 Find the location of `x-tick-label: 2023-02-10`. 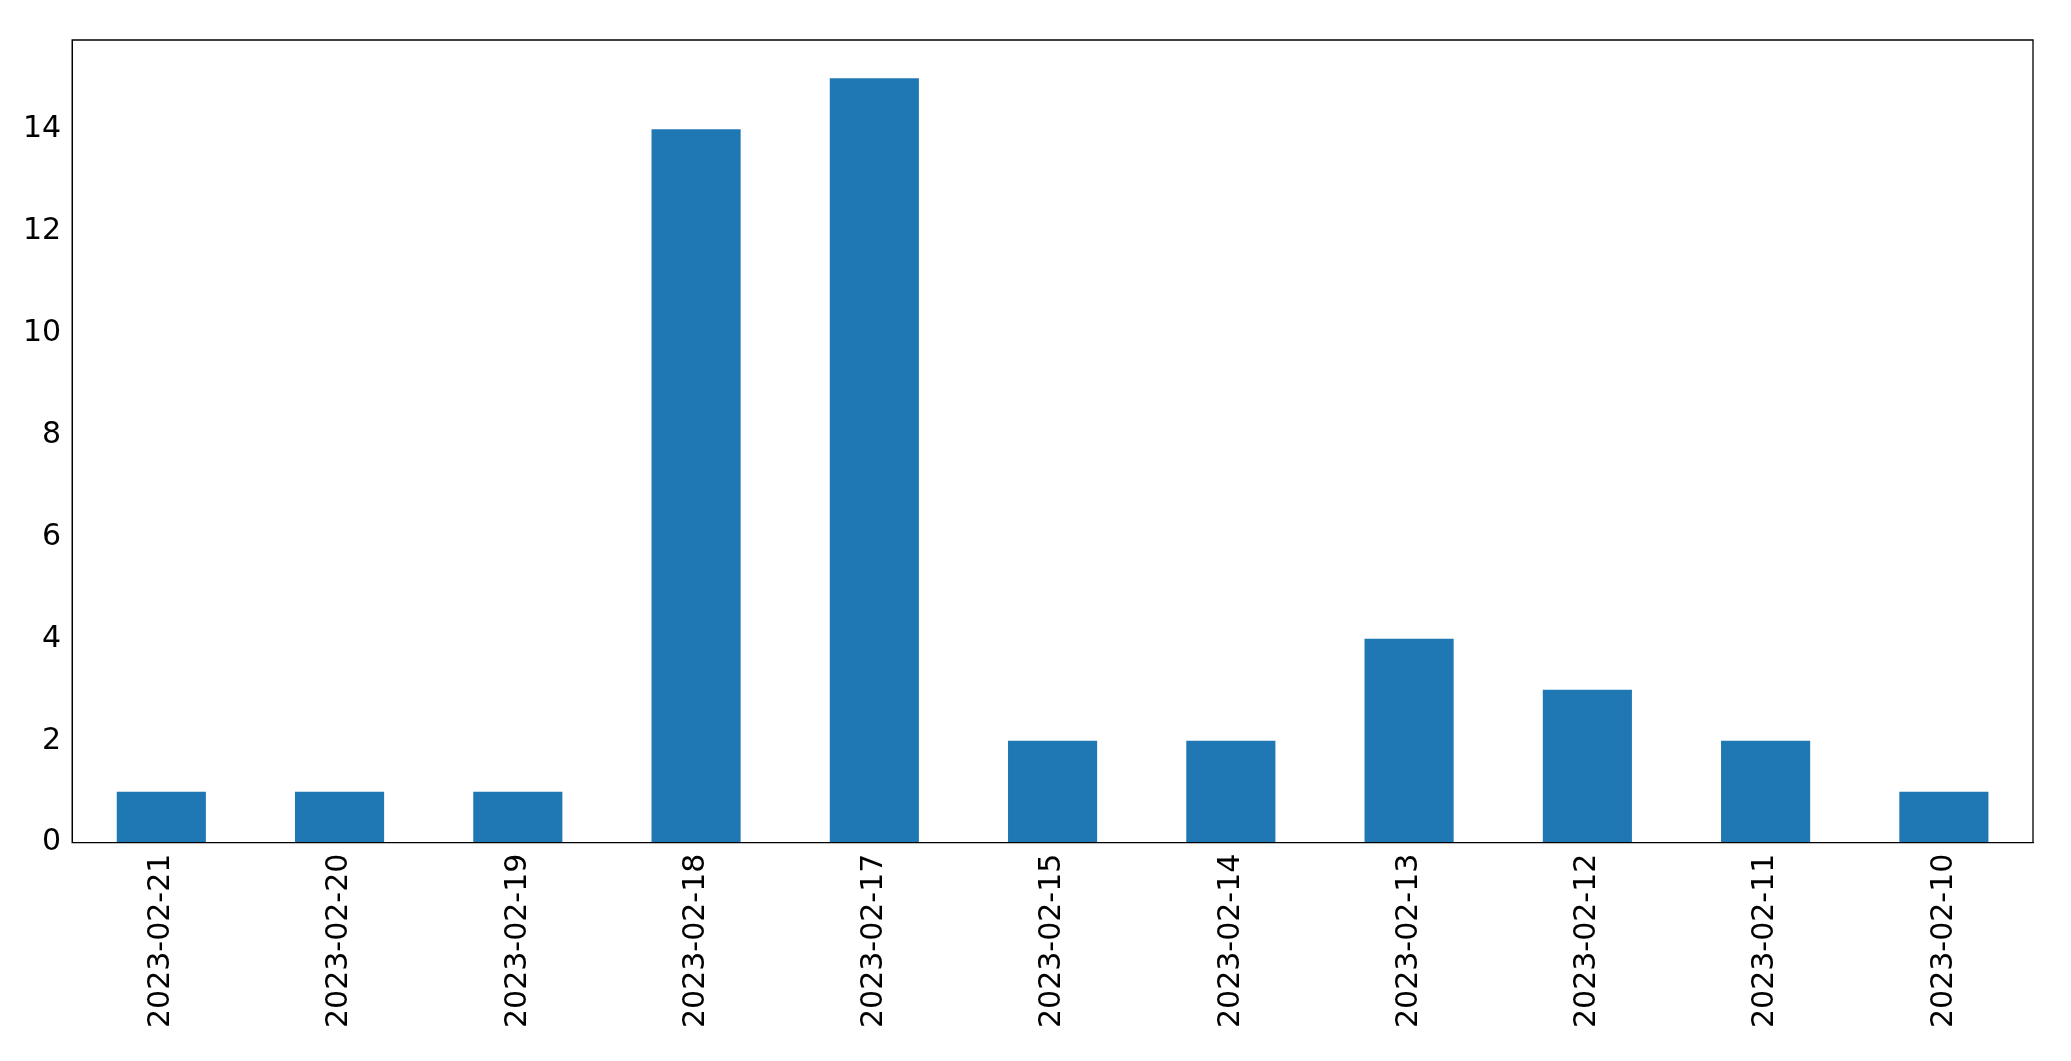

x-tick-label: 2023-02-10 is located at coordinates (1941, 941).